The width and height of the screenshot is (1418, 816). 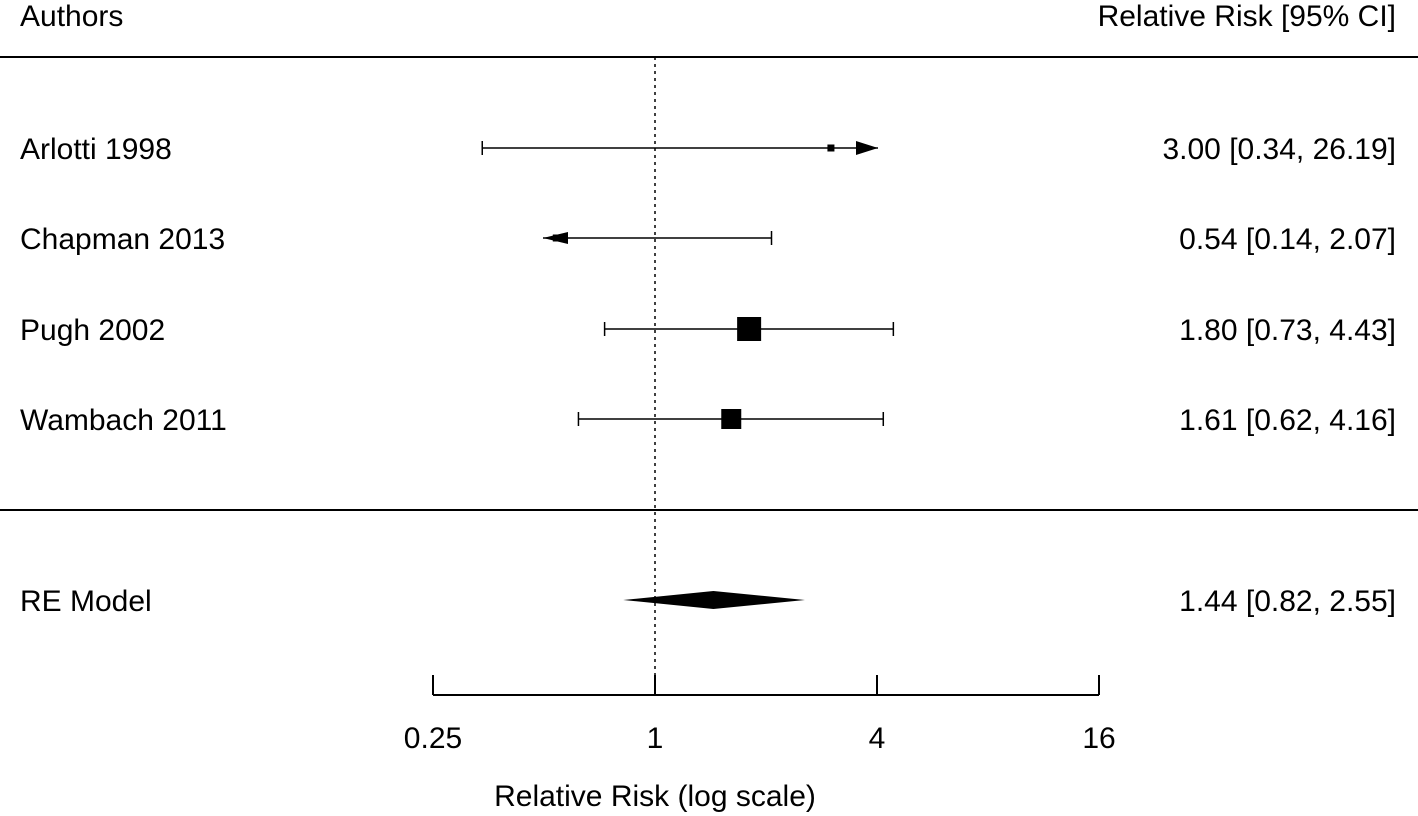 I want to click on x-tick-label: 1, so click(x=655, y=738).